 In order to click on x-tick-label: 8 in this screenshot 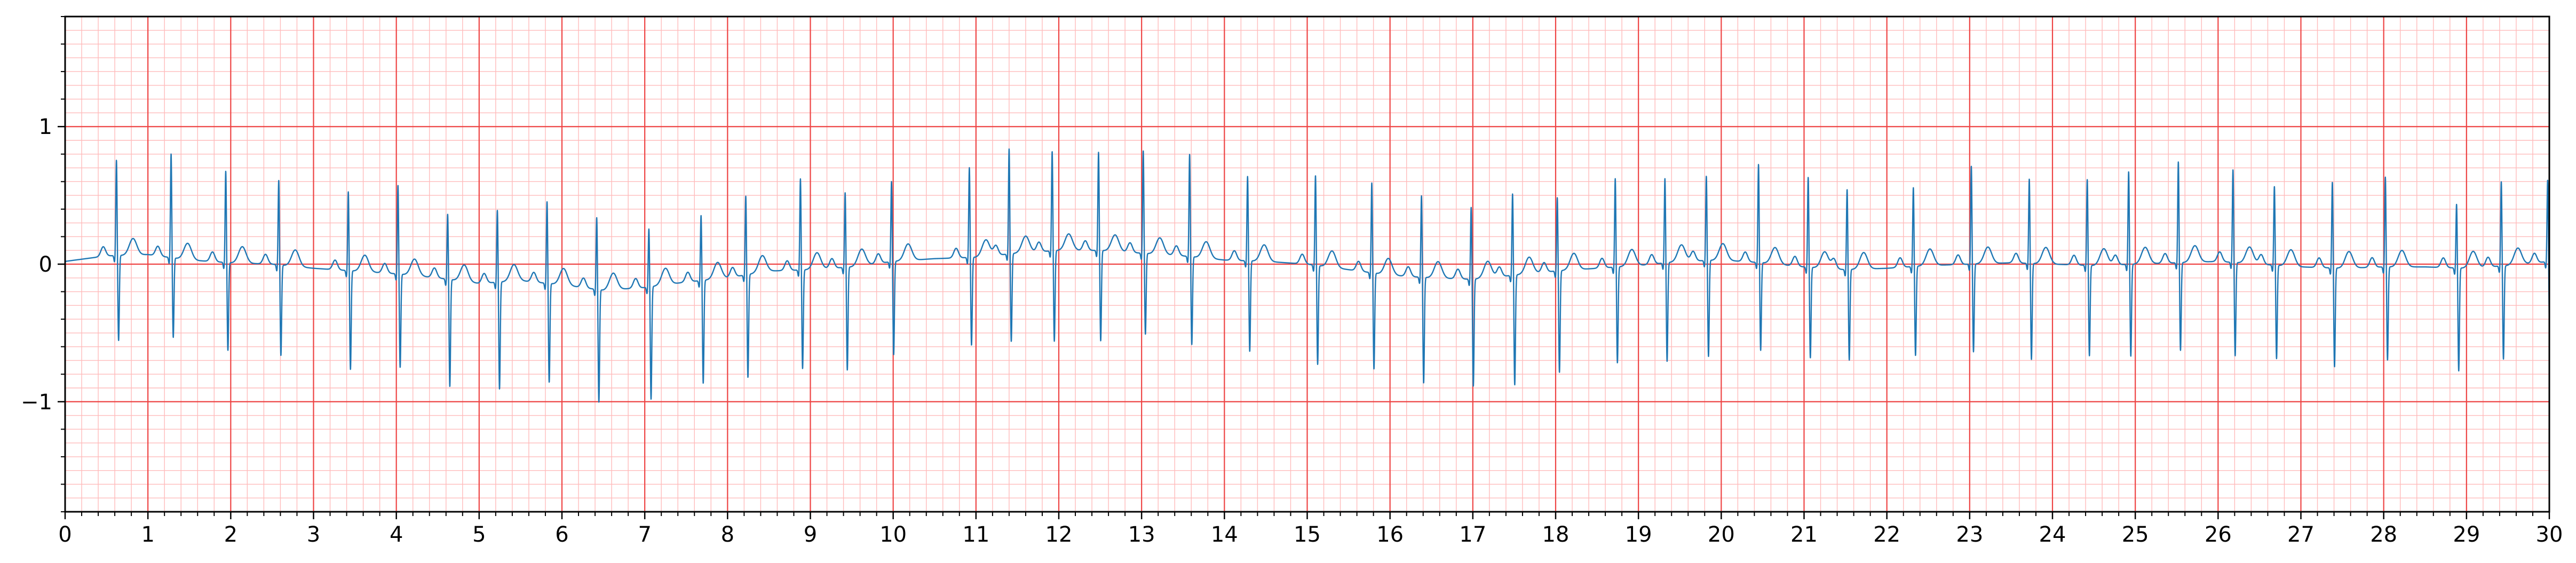, I will do `click(727, 534)`.